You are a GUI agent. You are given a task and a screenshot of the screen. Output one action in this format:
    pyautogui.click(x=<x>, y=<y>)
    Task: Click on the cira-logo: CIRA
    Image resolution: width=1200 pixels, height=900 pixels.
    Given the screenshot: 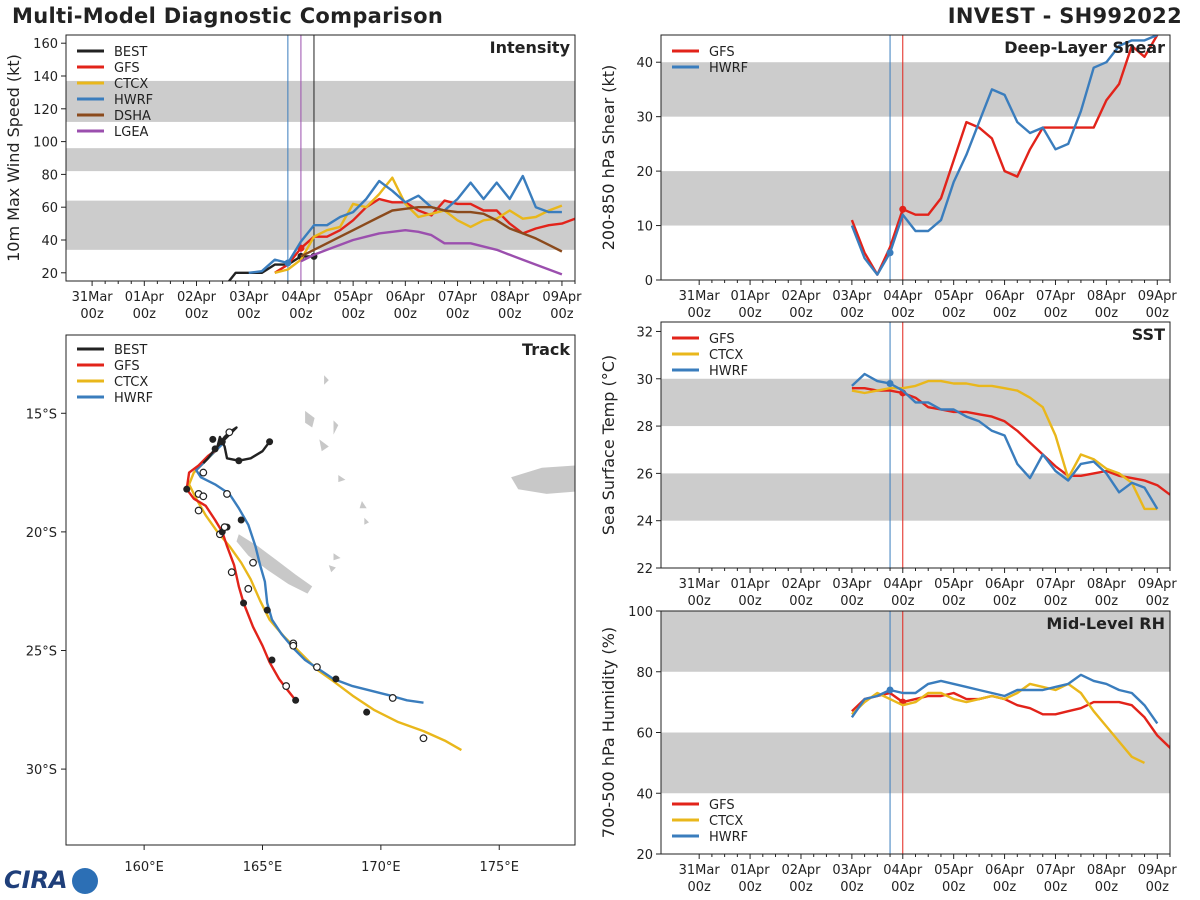 What is the action you would take?
    pyautogui.click(x=51, y=880)
    